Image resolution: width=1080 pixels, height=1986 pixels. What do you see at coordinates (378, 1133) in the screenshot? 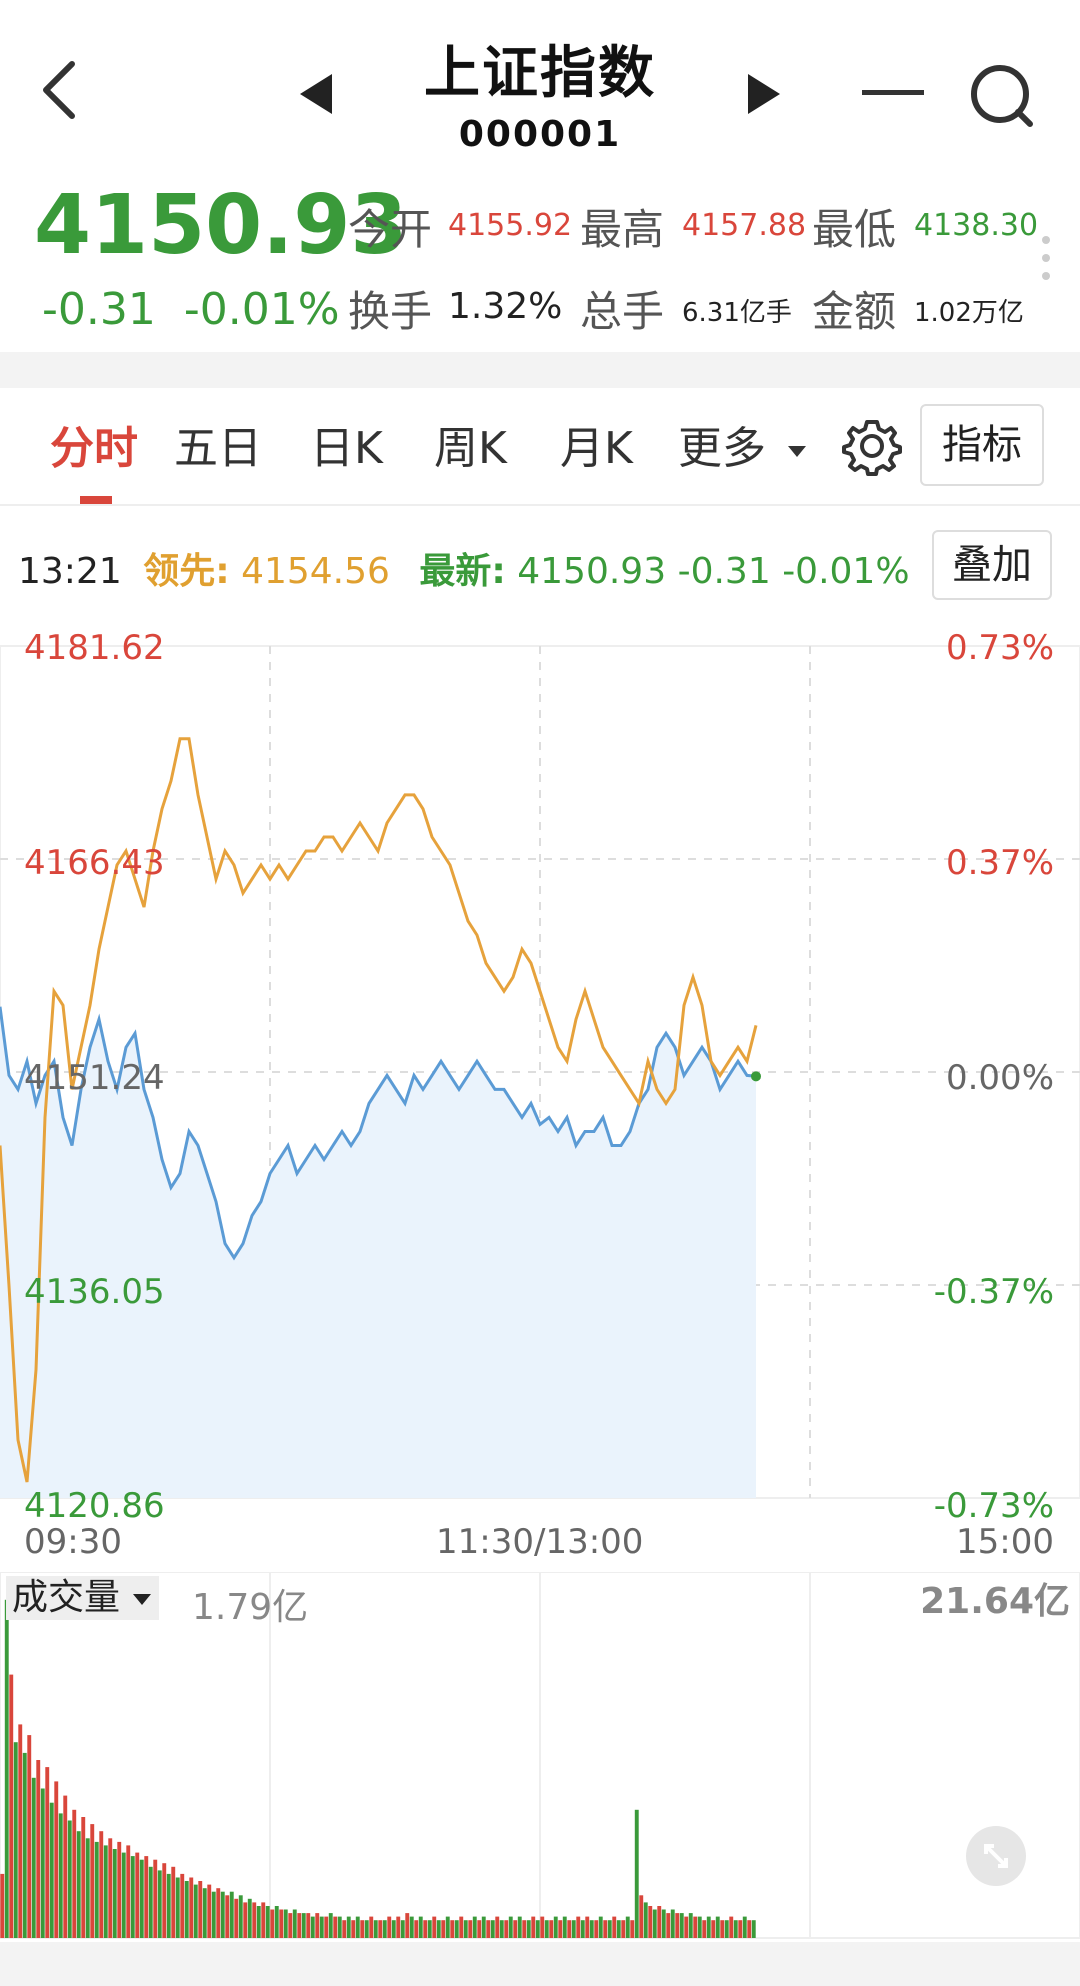
I see `price-line` at bounding box center [378, 1133].